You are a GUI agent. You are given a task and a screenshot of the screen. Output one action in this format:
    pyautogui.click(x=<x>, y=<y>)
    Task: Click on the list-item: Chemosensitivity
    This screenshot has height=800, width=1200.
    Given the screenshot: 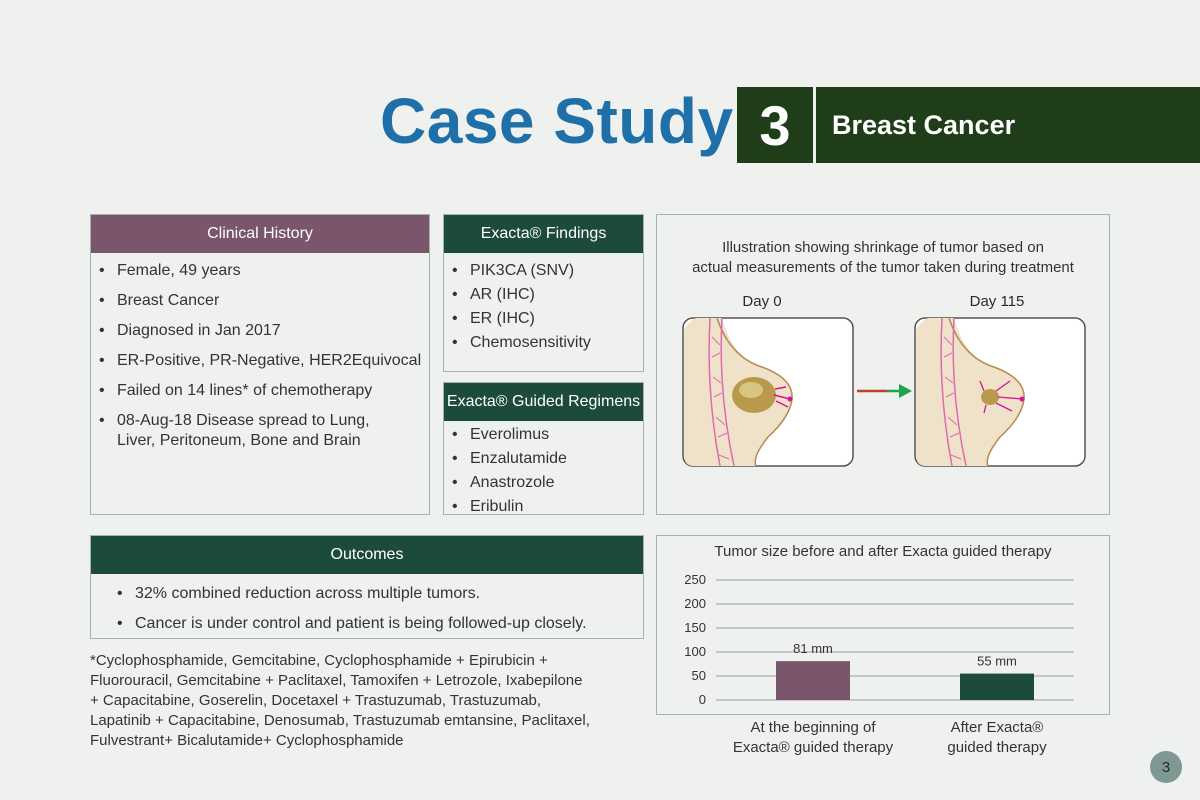 What is the action you would take?
    pyautogui.click(x=547, y=343)
    